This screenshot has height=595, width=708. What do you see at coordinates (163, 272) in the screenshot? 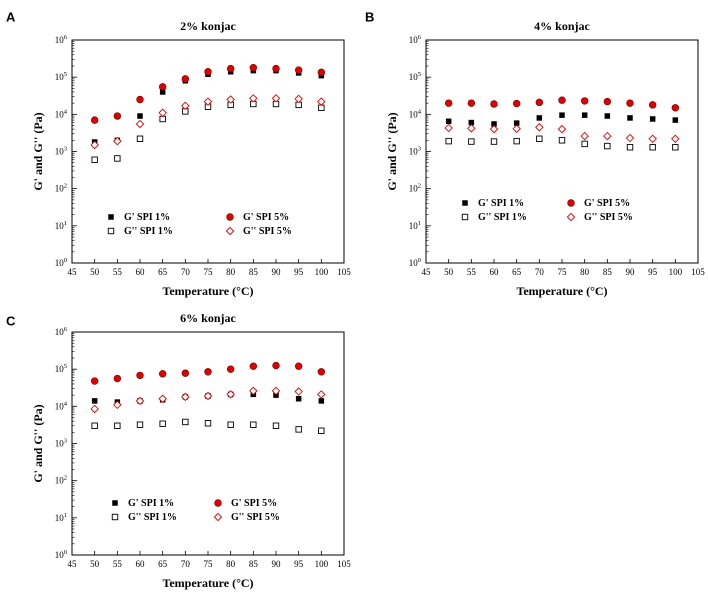
I see `x-tick-label: 65` at bounding box center [163, 272].